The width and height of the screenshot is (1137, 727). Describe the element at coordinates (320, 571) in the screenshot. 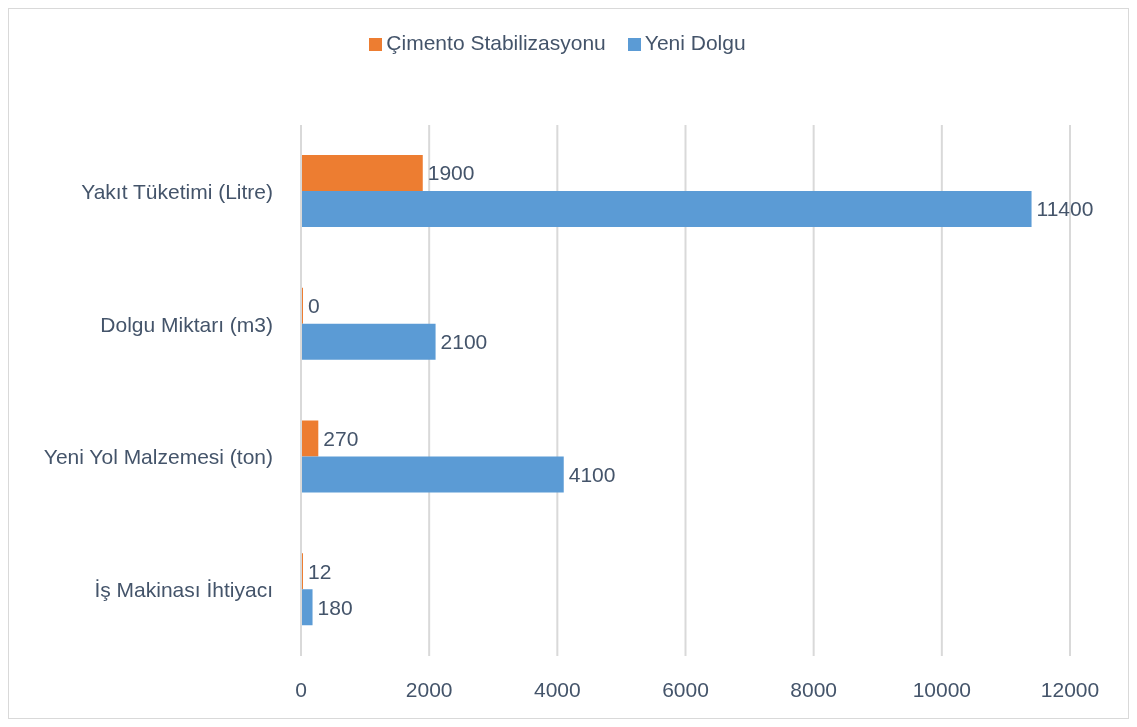

I see `data-label: 12` at that location.